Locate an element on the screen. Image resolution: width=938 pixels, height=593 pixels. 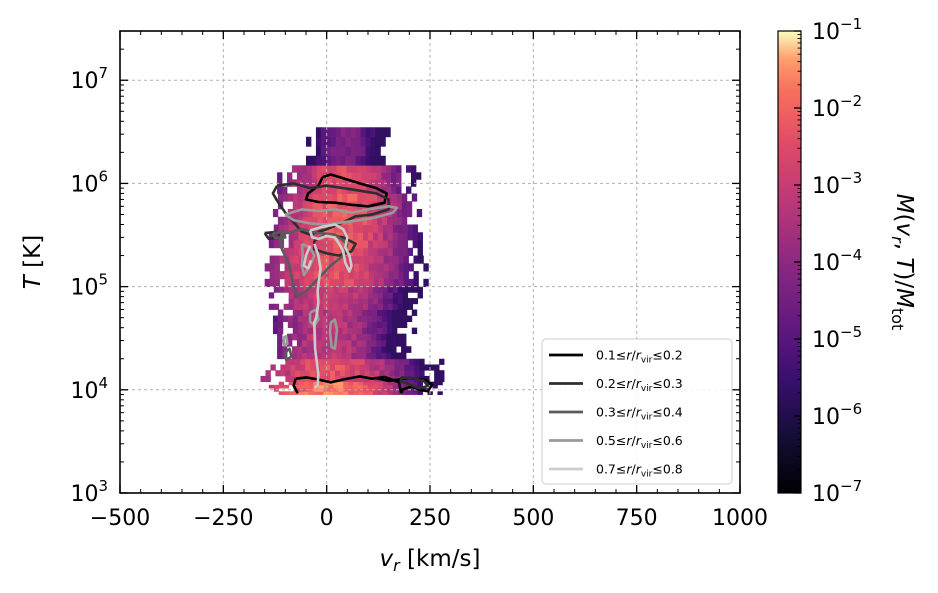
colorbar-ticks: 10⁻⁷ 10⁻⁶ 10⁻⁵ 10⁻⁴ 10⁻³ 10⁻² 10⁻¹ is located at coordinates (828, 261).